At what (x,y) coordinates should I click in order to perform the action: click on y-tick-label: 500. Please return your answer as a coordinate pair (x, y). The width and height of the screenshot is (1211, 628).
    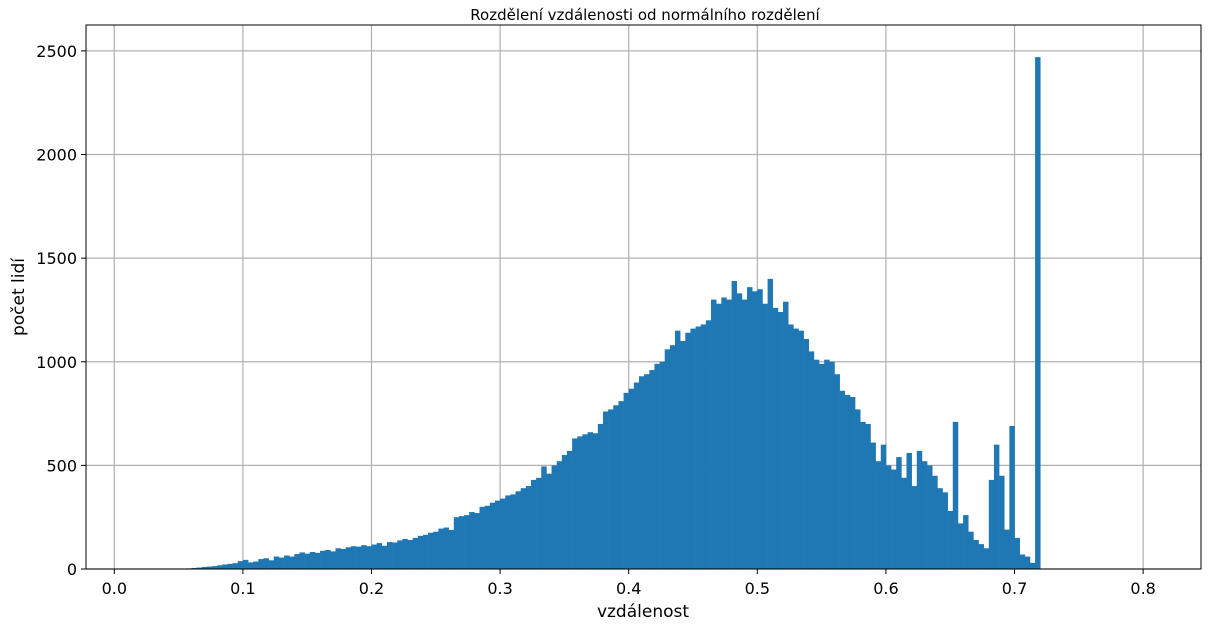
    Looking at the image, I should click on (61, 465).